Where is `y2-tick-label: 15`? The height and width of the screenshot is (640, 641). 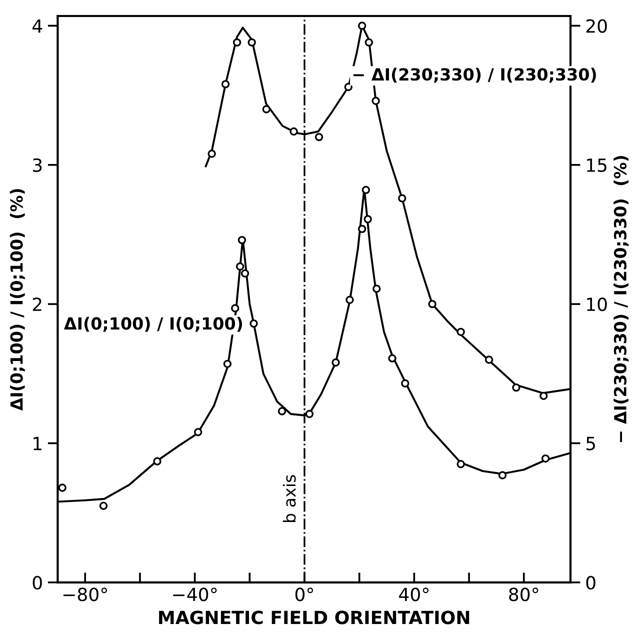
y2-tick-label: 15 is located at coordinates (596, 165).